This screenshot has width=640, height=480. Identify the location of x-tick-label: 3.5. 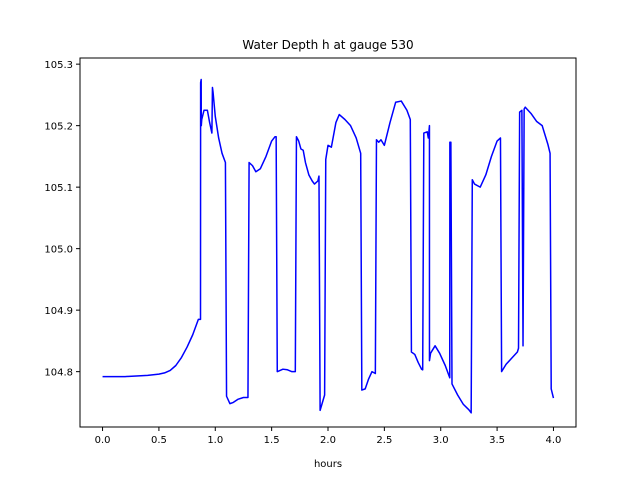
(497, 440).